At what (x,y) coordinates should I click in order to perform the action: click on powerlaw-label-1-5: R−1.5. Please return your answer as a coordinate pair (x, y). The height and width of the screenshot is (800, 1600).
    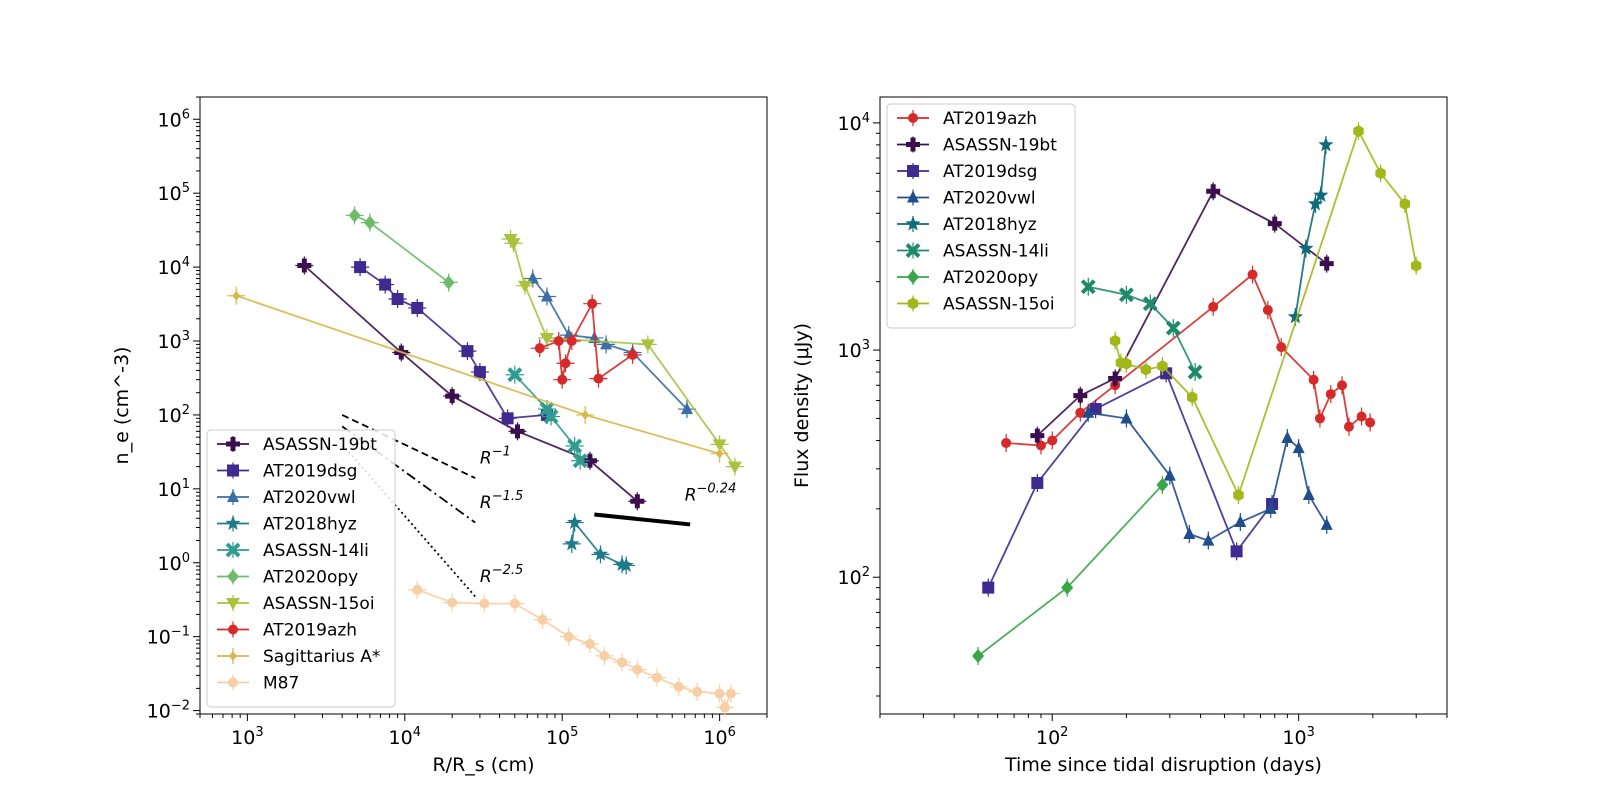
    Looking at the image, I should click on (501, 501).